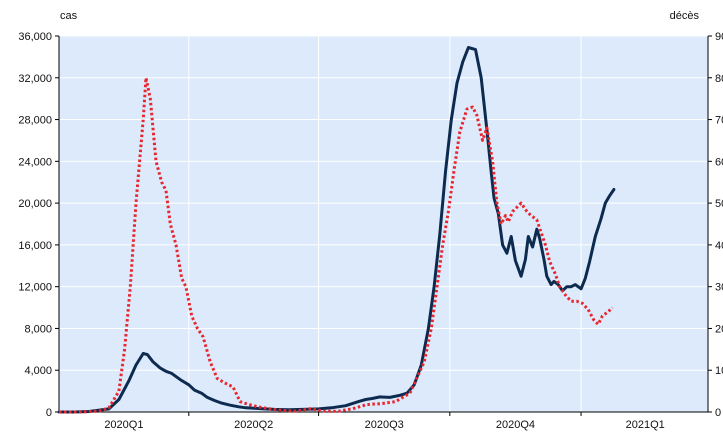 The image size is (723, 441). What do you see at coordinates (719, 288) in the screenshot?
I see `right-tick-label: 300` at bounding box center [719, 288].